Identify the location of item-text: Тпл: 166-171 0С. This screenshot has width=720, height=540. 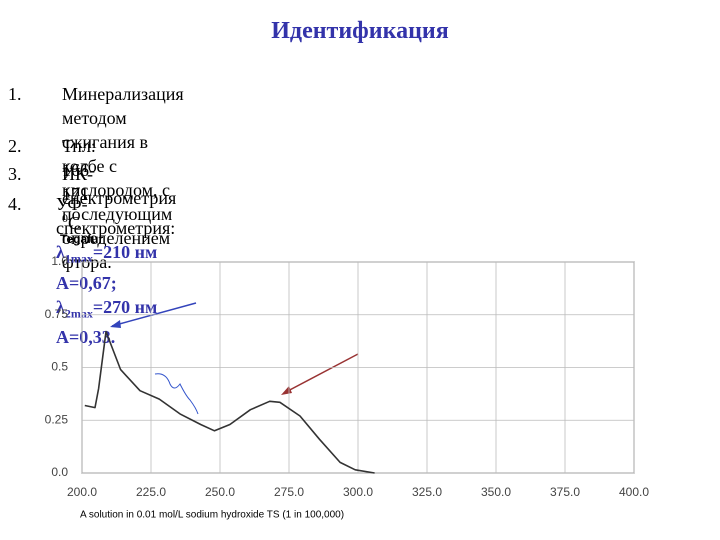
(79, 184).